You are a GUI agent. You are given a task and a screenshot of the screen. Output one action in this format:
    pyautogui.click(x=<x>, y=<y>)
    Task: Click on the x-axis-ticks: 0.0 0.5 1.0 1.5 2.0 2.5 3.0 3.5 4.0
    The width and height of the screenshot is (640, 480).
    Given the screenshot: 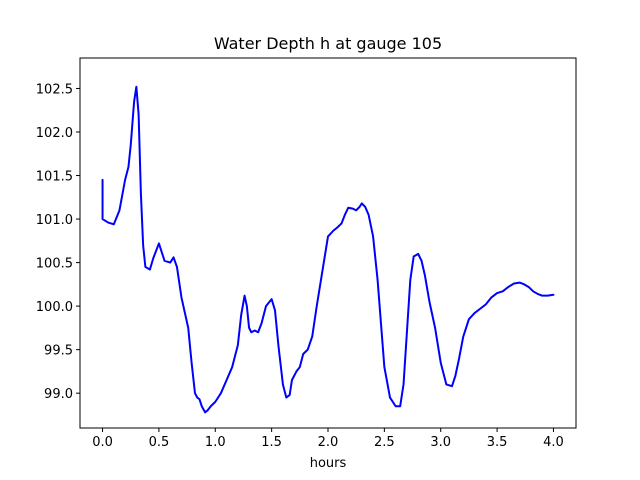 What is the action you would take?
    pyautogui.click(x=328, y=439)
    